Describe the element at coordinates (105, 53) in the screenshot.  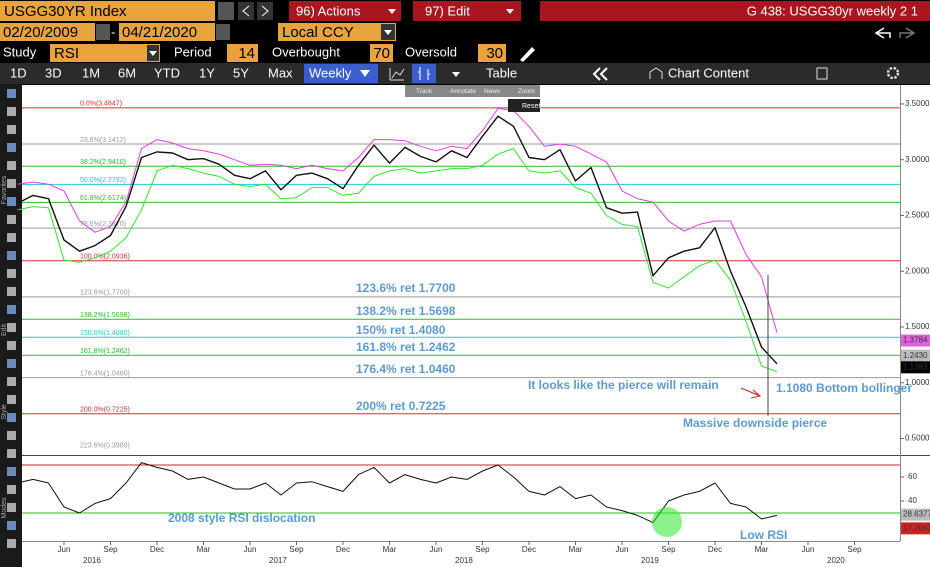
I see `study-field` at that location.